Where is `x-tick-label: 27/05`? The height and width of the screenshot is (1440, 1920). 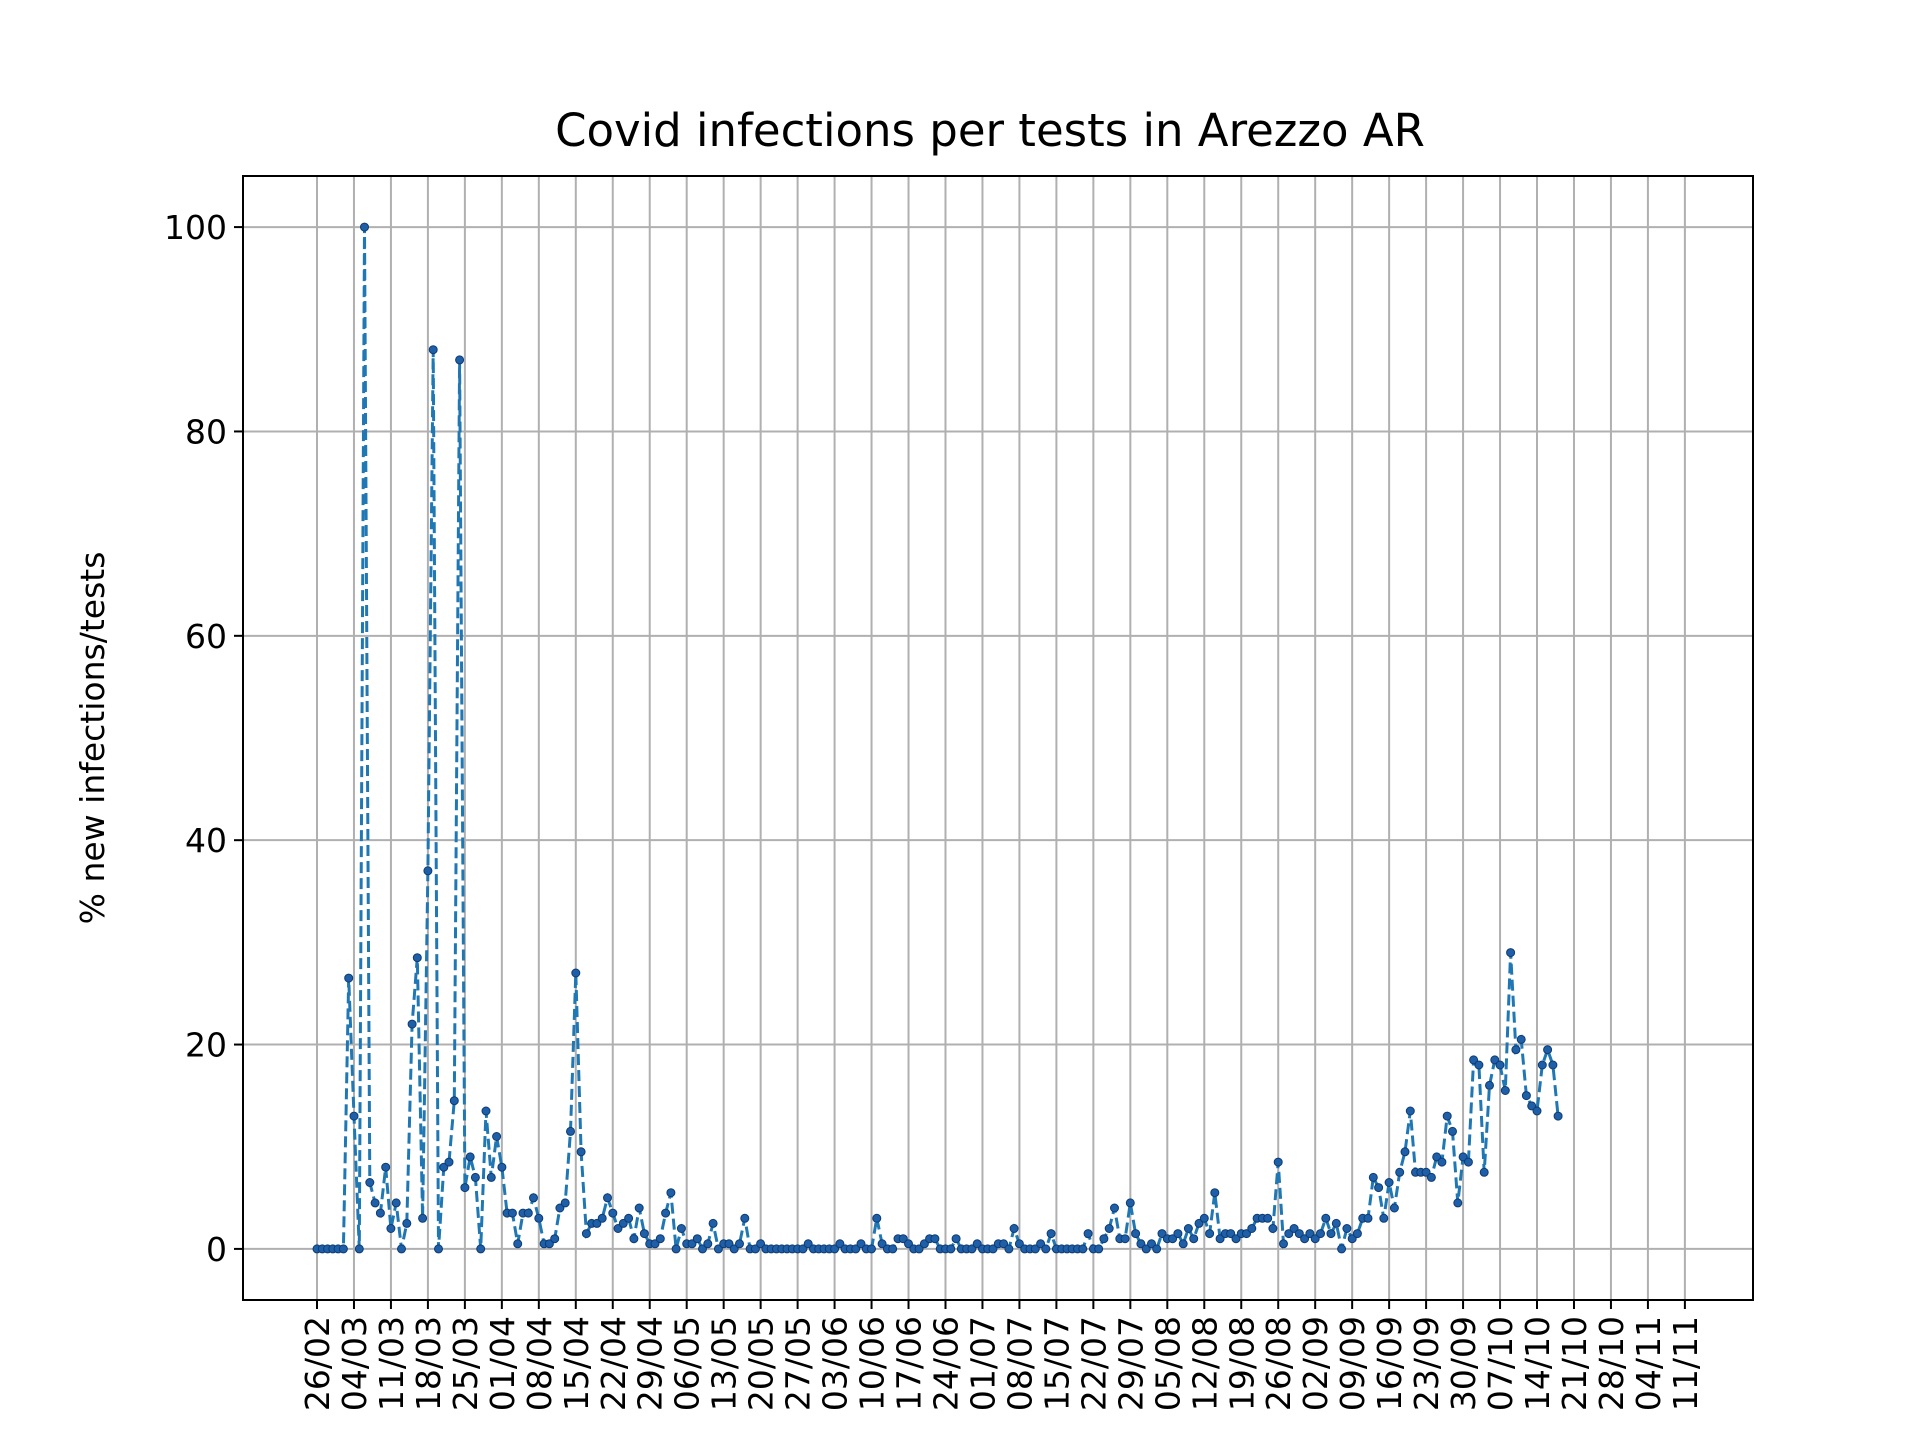
x-tick-label: 27/05 is located at coordinates (798, 1363).